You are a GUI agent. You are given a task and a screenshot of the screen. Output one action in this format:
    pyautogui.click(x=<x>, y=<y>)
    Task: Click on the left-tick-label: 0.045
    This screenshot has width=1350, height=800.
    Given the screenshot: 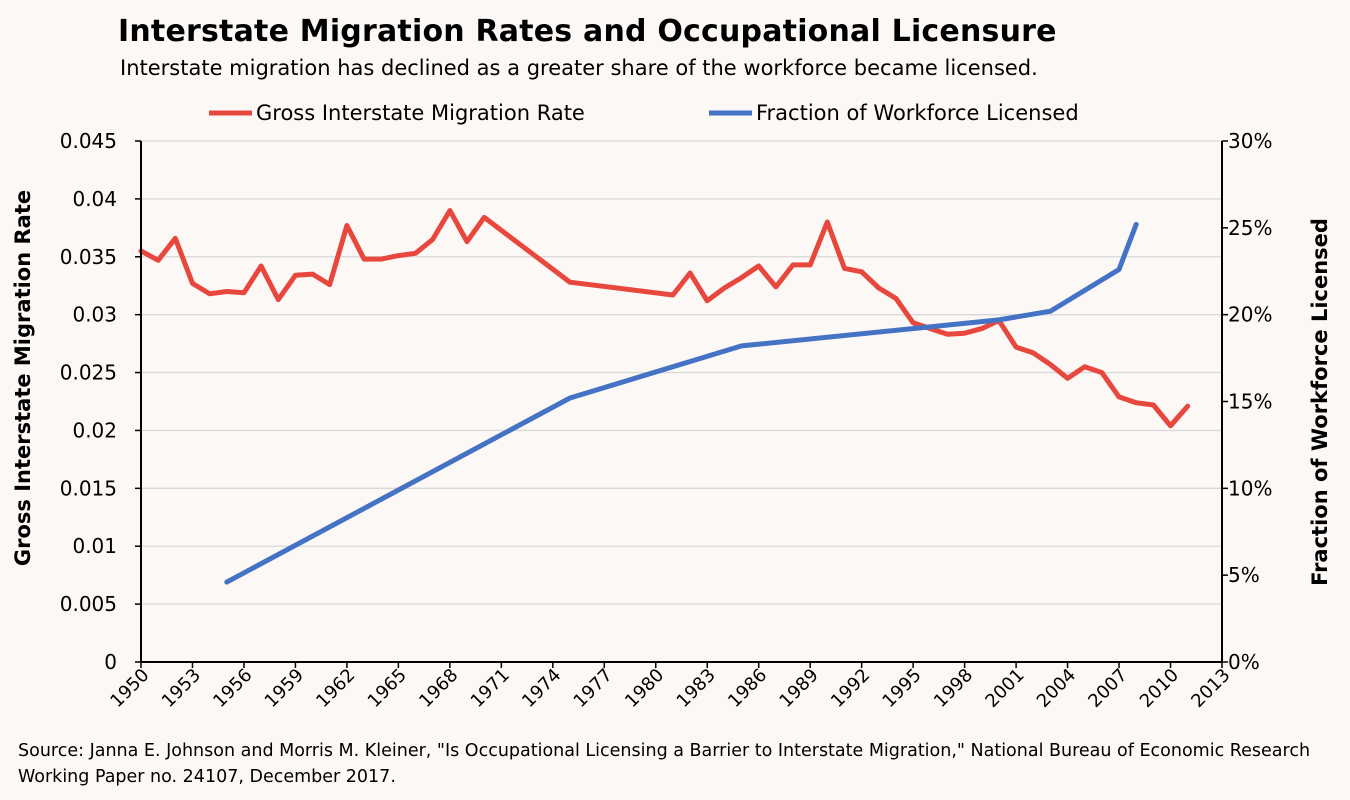 What is the action you would take?
    pyautogui.click(x=88, y=141)
    